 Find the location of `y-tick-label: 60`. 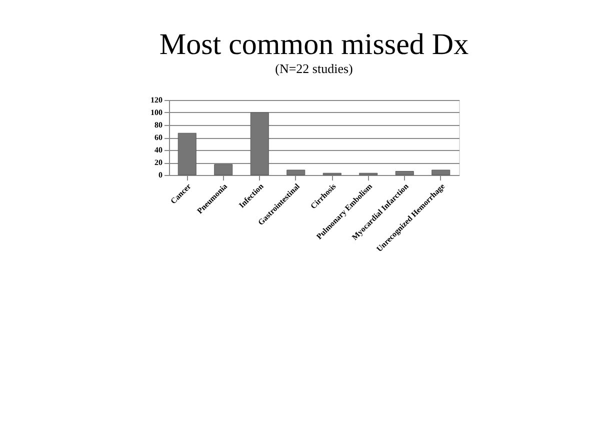

y-tick-label: 60 is located at coordinates (158, 137).